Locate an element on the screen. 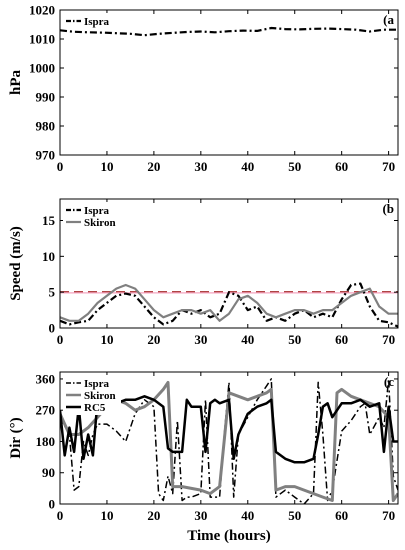  y-tick-label: 970 is located at coordinates (46, 155).